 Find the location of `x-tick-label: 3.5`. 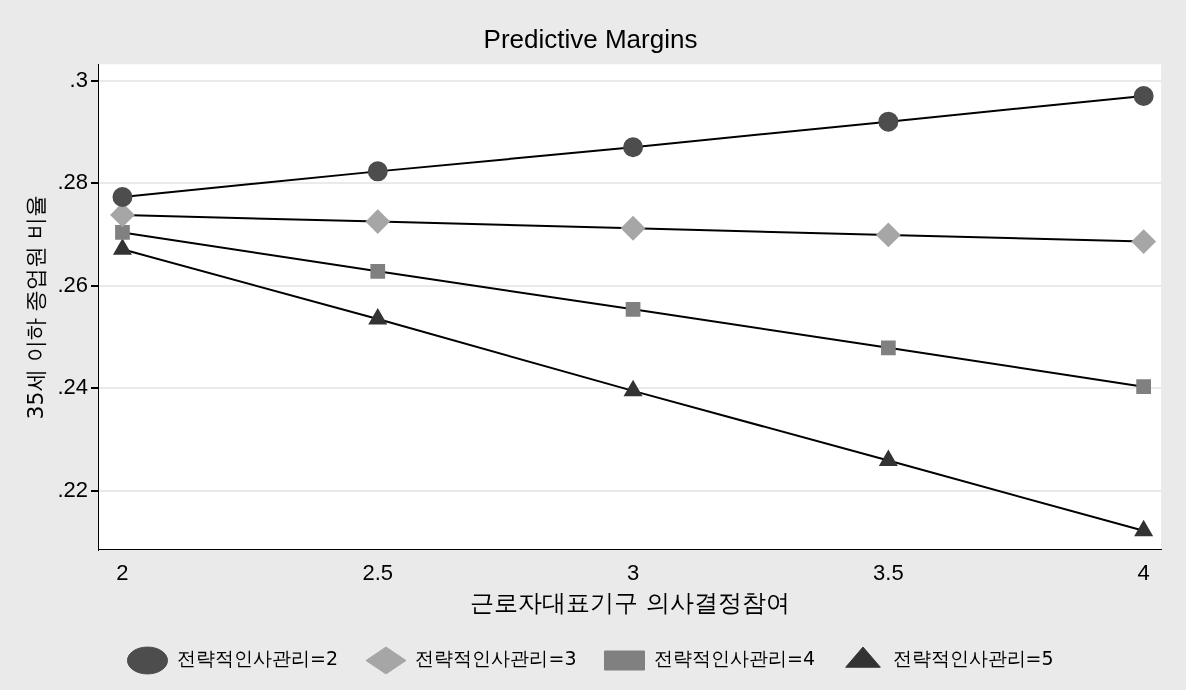

x-tick-label: 3.5 is located at coordinates (888, 573).